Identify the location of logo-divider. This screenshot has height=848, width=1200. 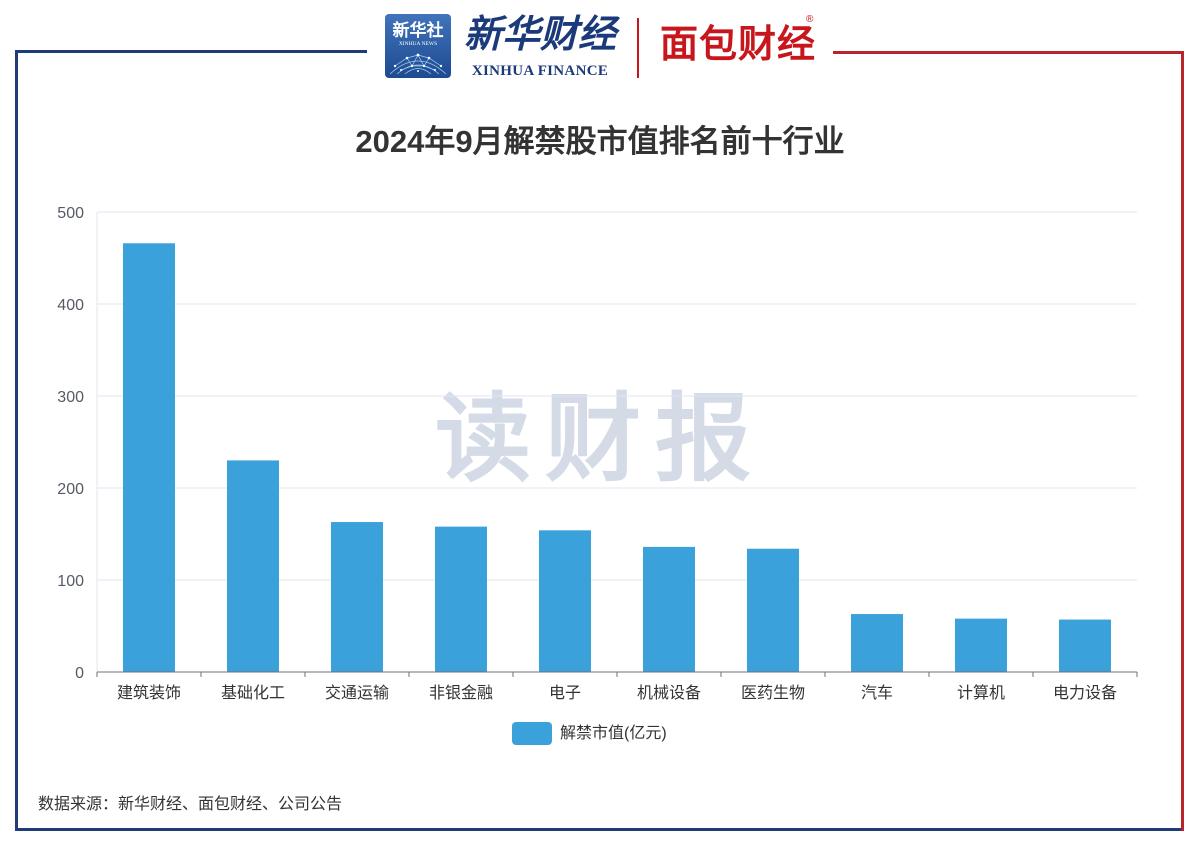
(638, 48).